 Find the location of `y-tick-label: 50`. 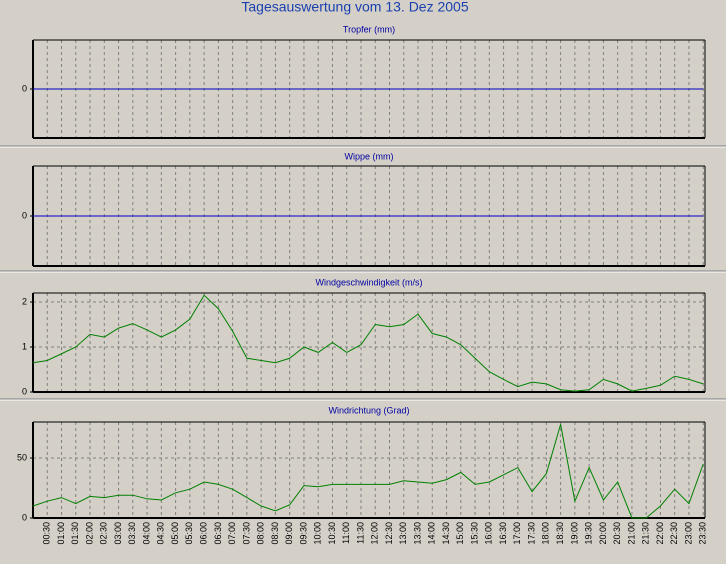

y-tick-label: 50 is located at coordinates (22, 457).